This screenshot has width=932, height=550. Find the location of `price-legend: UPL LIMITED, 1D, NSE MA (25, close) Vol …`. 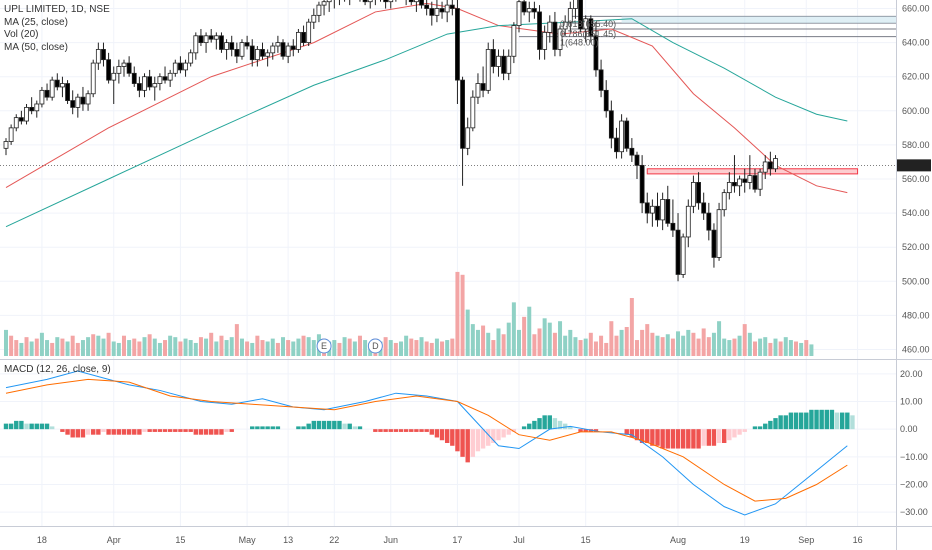

price-legend: UPL LIMITED, 1D, NSE MA (25, close) Vol … is located at coordinates (57, 29).